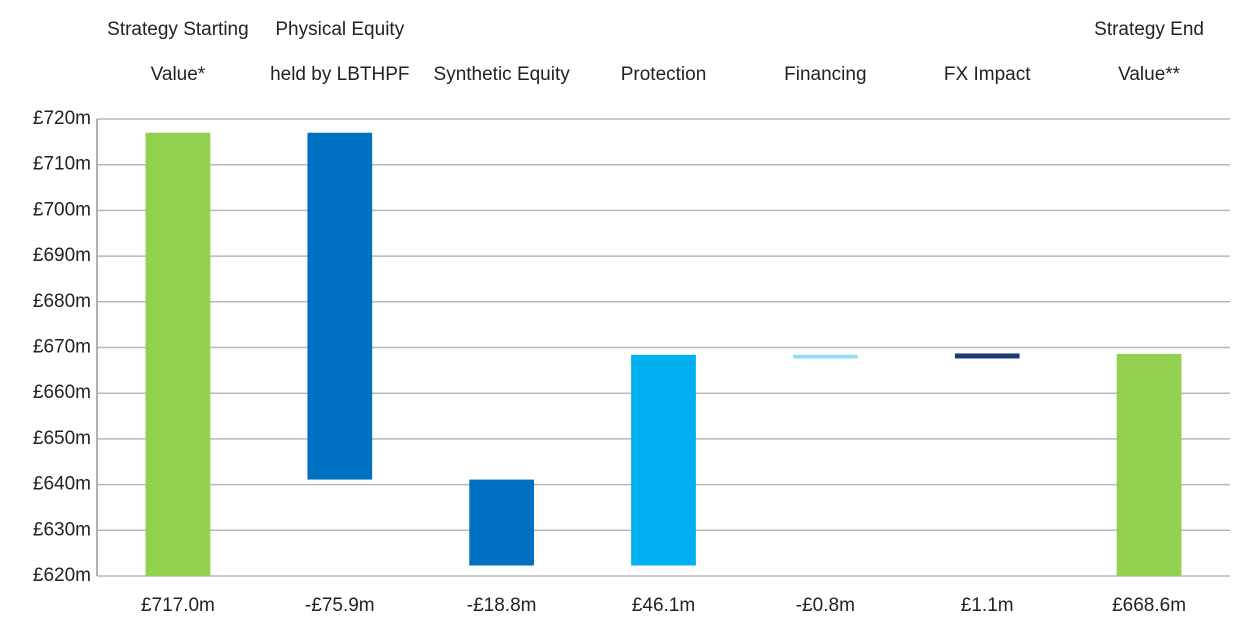  I want to click on y-tick-label: £670m, so click(62, 347).